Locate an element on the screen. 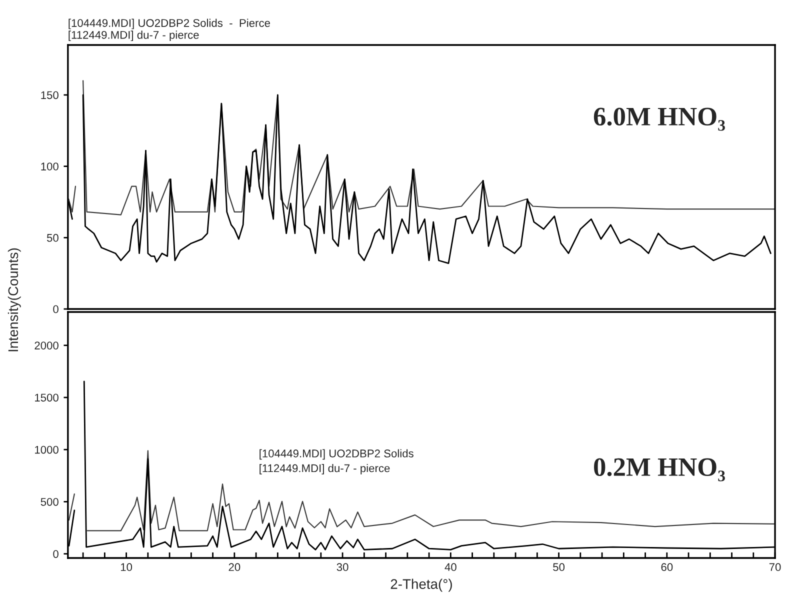 This screenshot has width=799, height=600. x-tick-label: 40 is located at coordinates (450, 567).